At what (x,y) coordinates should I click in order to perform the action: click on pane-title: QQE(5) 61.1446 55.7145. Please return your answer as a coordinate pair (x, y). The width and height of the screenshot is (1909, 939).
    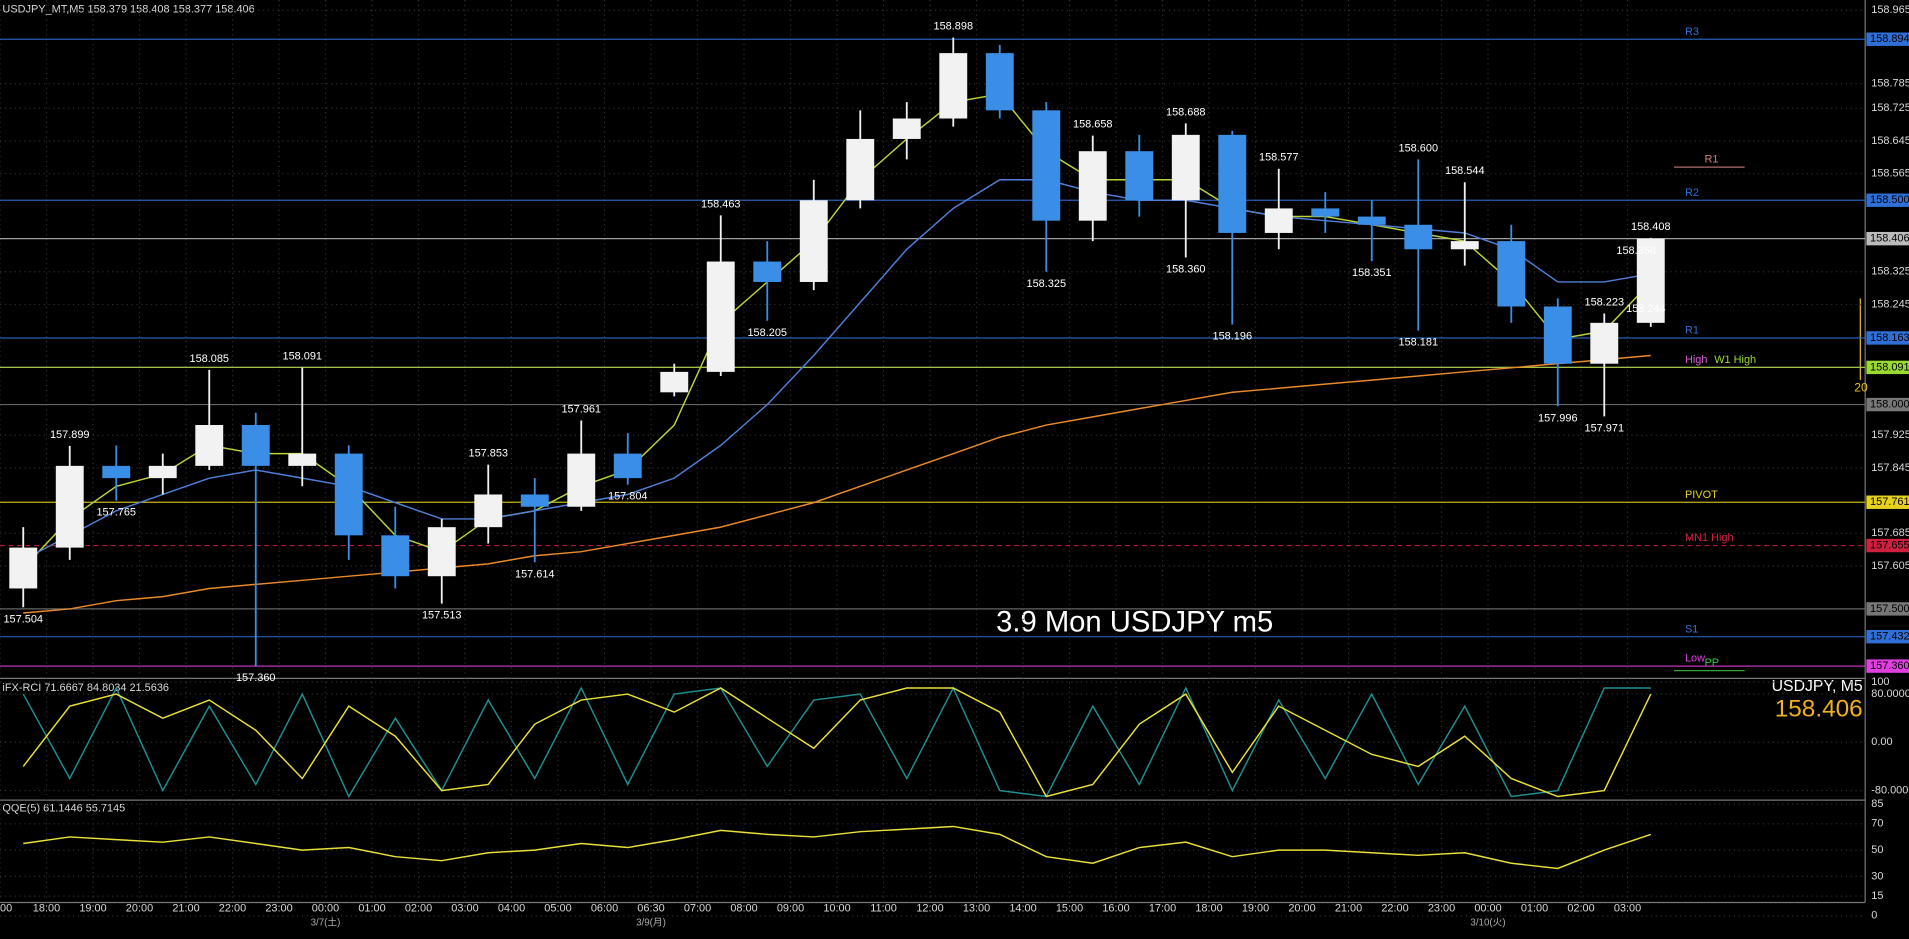
    Looking at the image, I should click on (63, 809).